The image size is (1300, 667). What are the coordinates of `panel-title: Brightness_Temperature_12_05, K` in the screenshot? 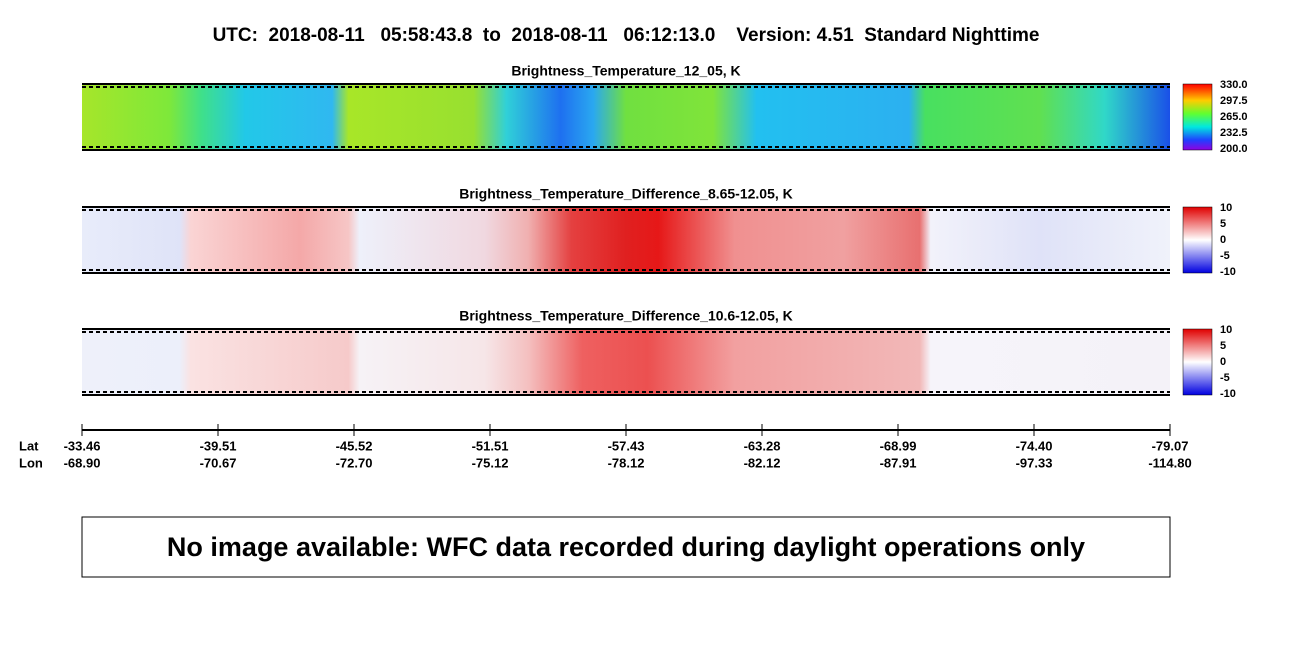 It's located at (625, 71).